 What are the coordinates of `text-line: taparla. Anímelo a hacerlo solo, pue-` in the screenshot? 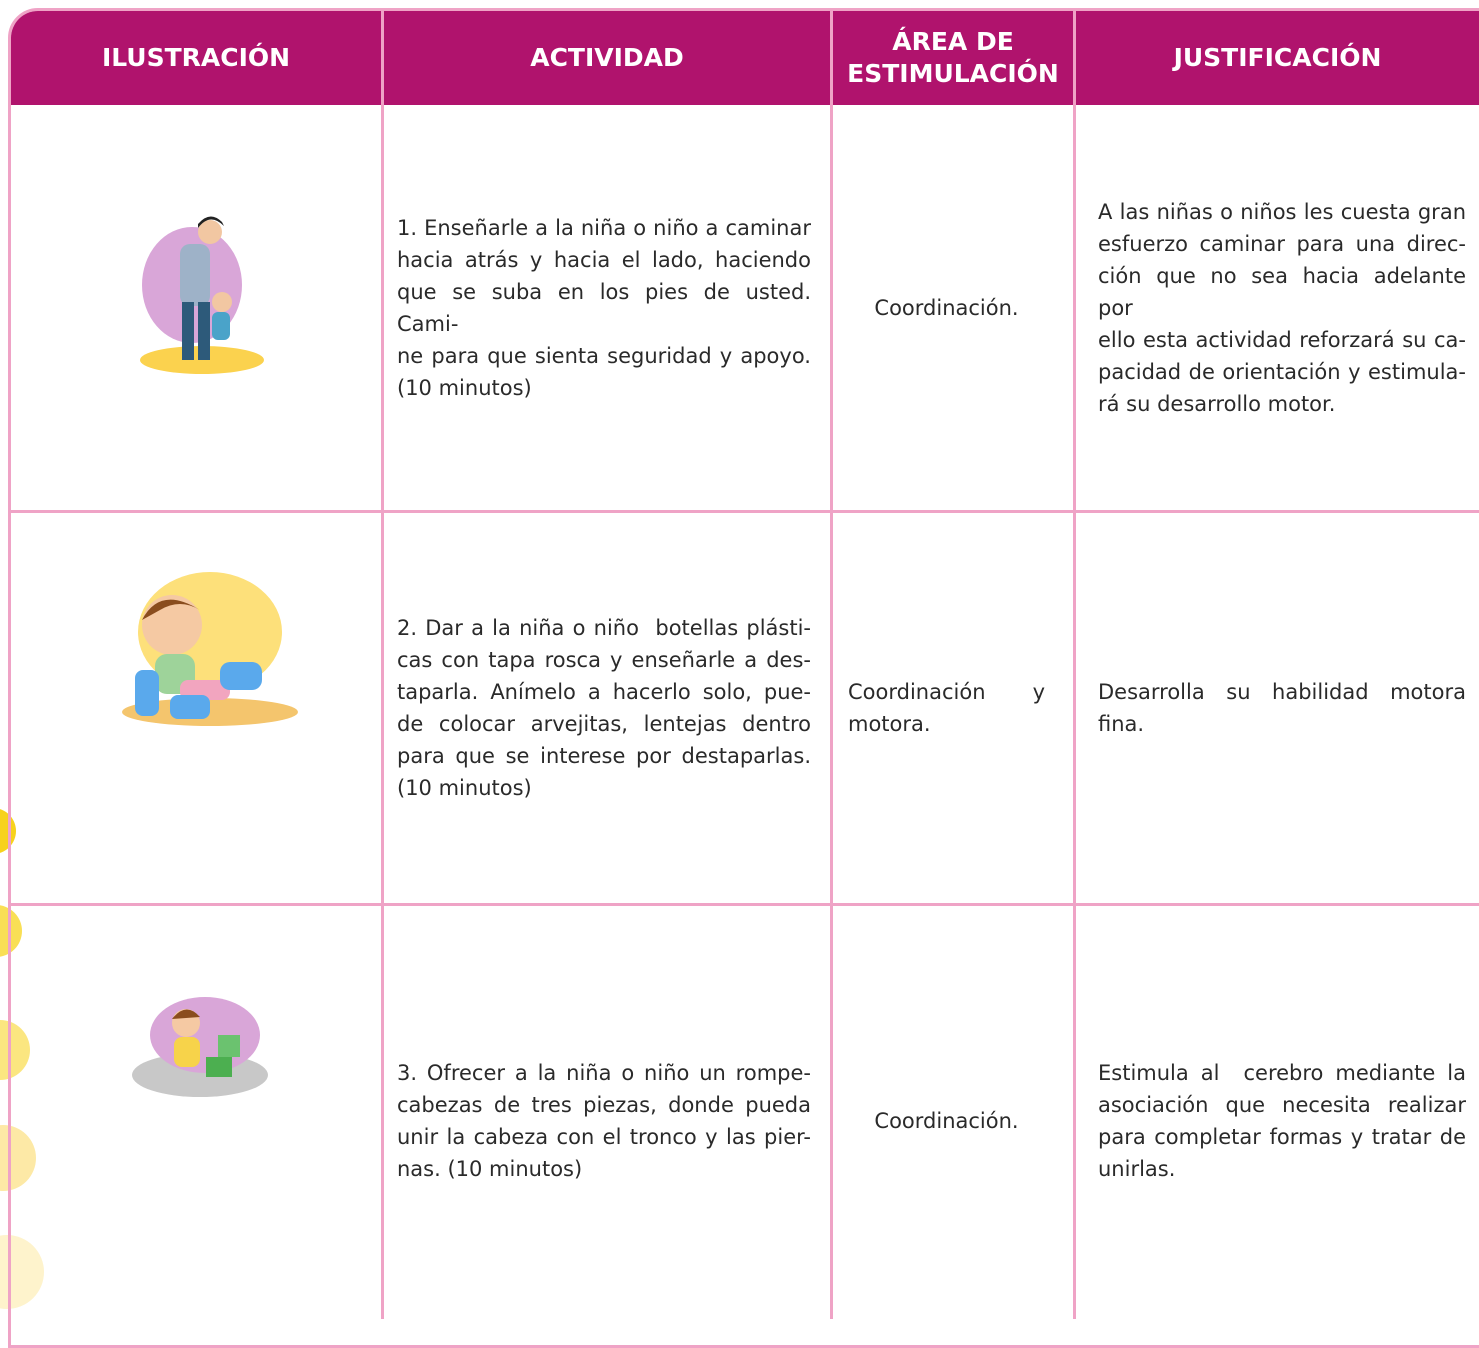 It's located at (604, 692).